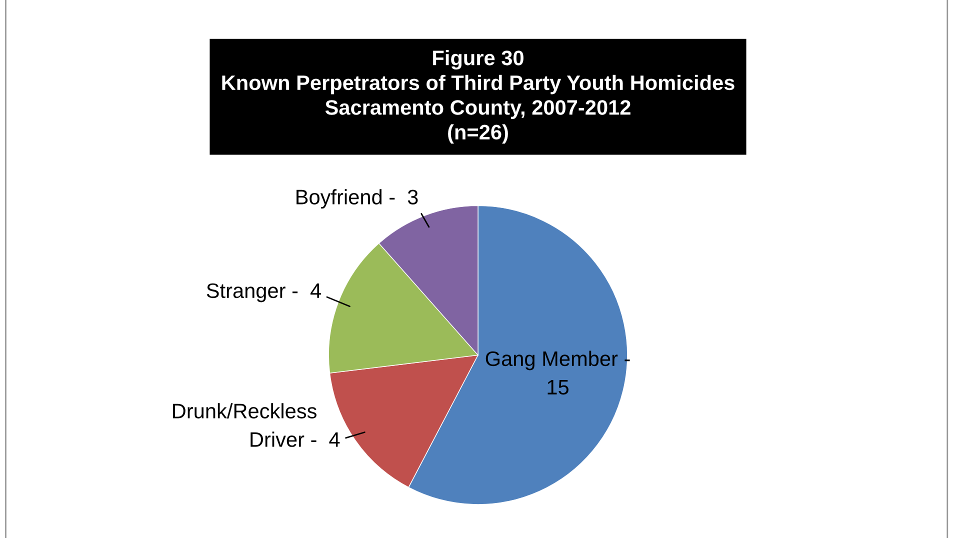  I want to click on slice-label: Stranger -, so click(252, 292).